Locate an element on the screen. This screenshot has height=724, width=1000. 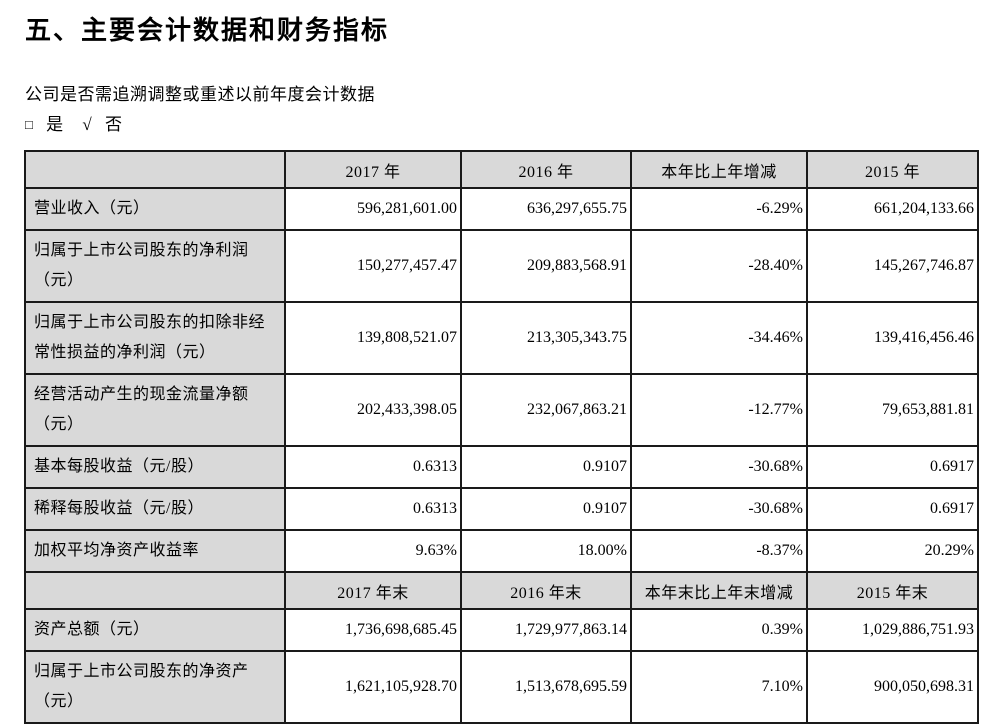
value-cell: 9.63% is located at coordinates (373, 551).